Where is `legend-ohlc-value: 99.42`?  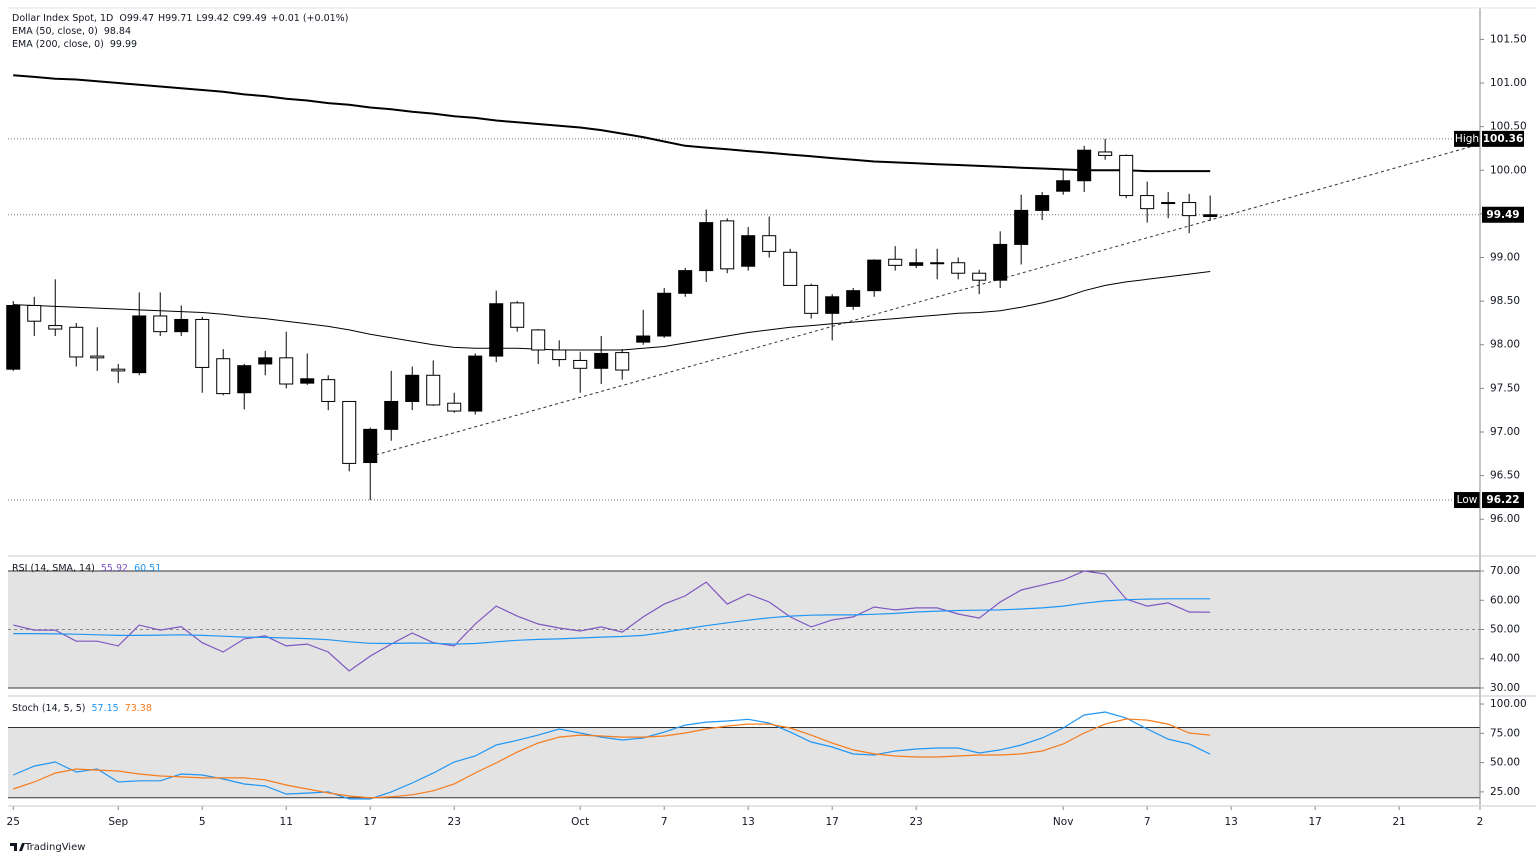 legend-ohlc-value: 99.42 is located at coordinates (215, 18).